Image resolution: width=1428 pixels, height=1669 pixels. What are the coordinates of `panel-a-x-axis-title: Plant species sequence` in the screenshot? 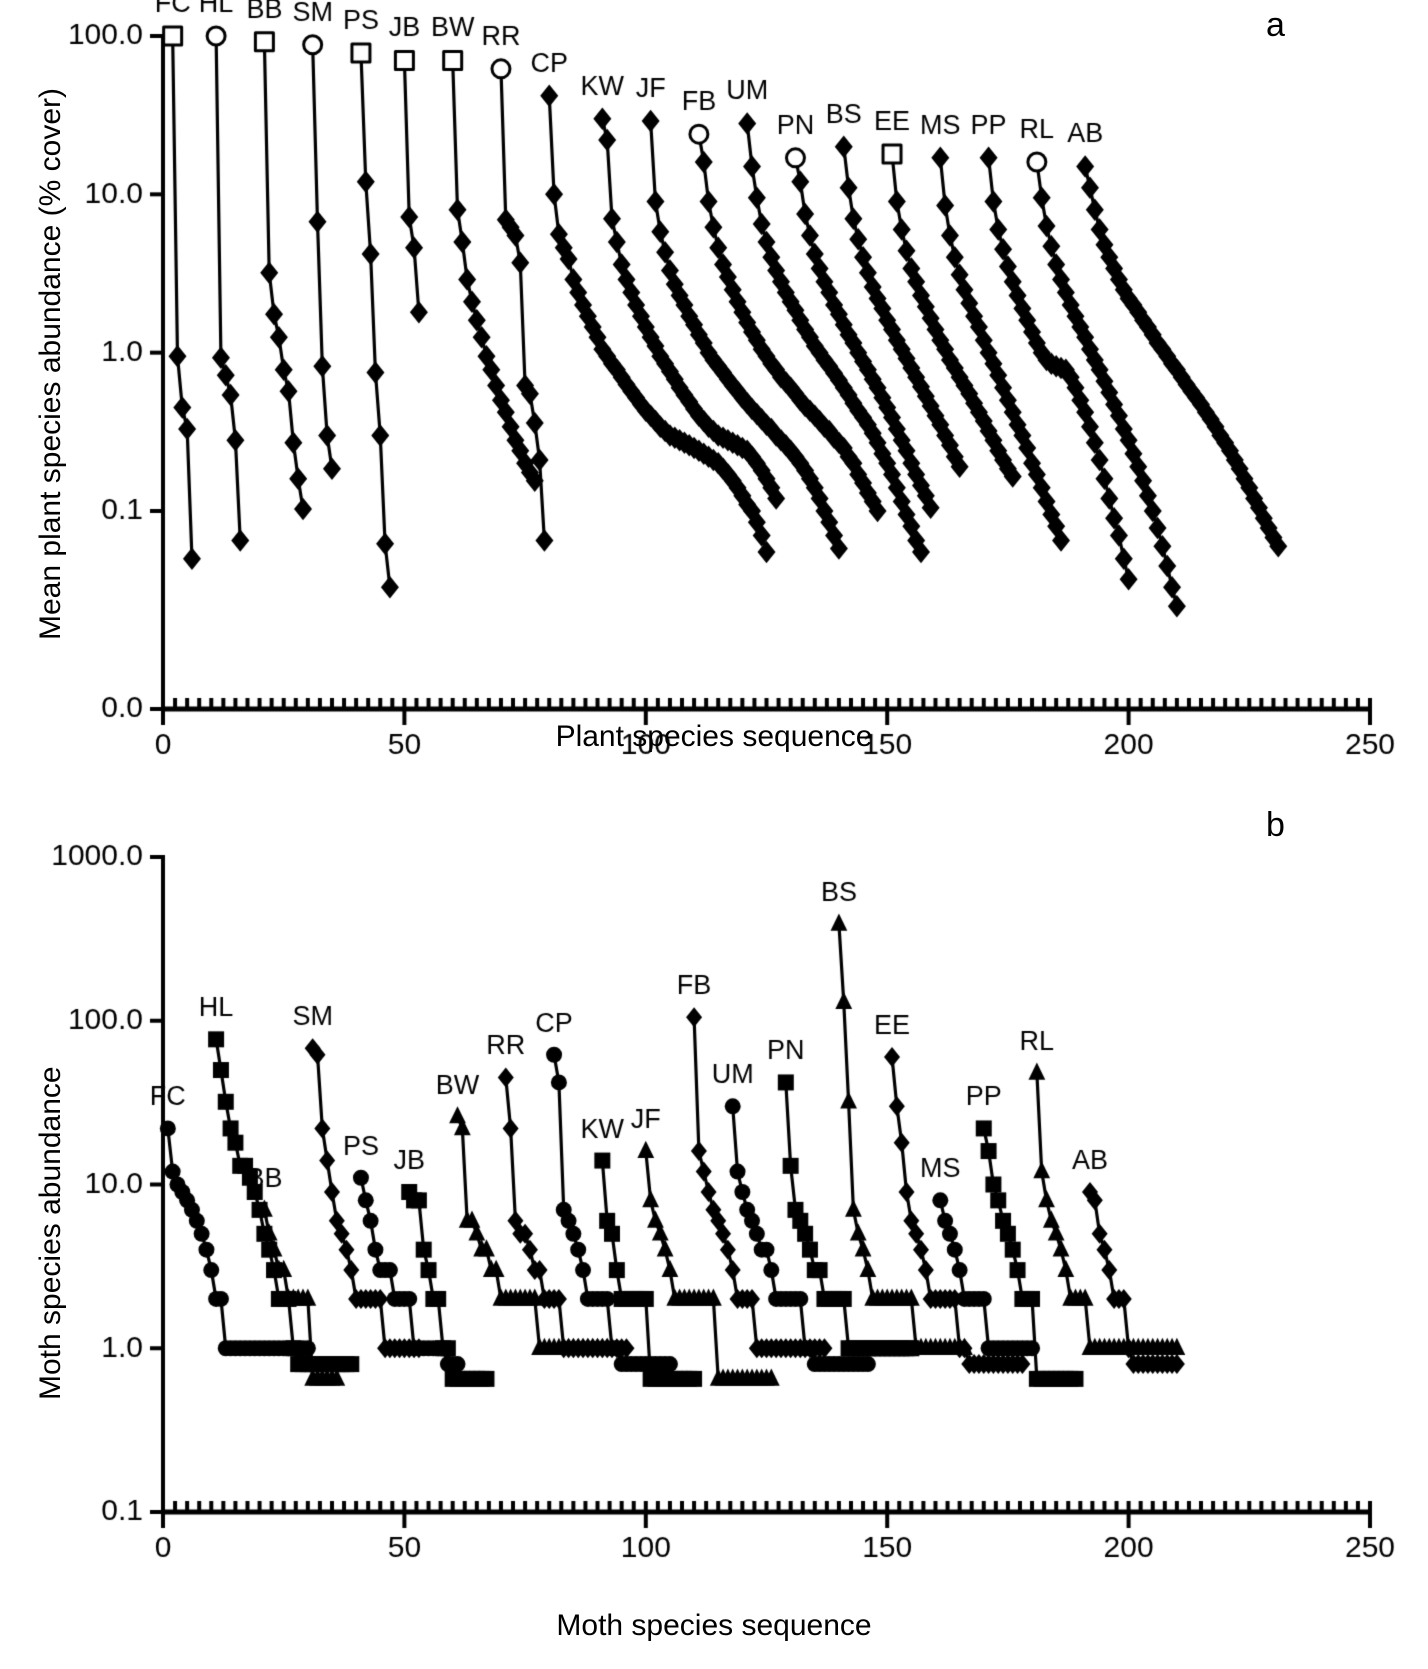 It's located at (714, 736).